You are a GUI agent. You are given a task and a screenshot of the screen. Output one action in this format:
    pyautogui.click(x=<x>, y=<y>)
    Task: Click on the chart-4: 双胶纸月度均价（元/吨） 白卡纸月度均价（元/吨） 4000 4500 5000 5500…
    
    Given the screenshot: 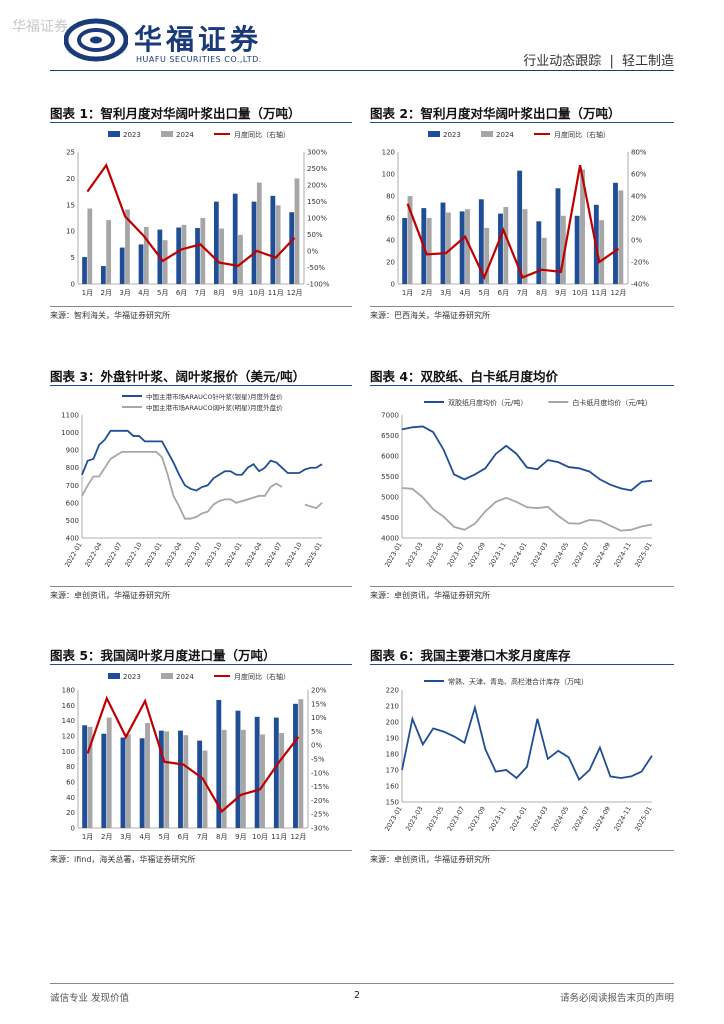 What is the action you would take?
    pyautogui.click(x=517, y=483)
    